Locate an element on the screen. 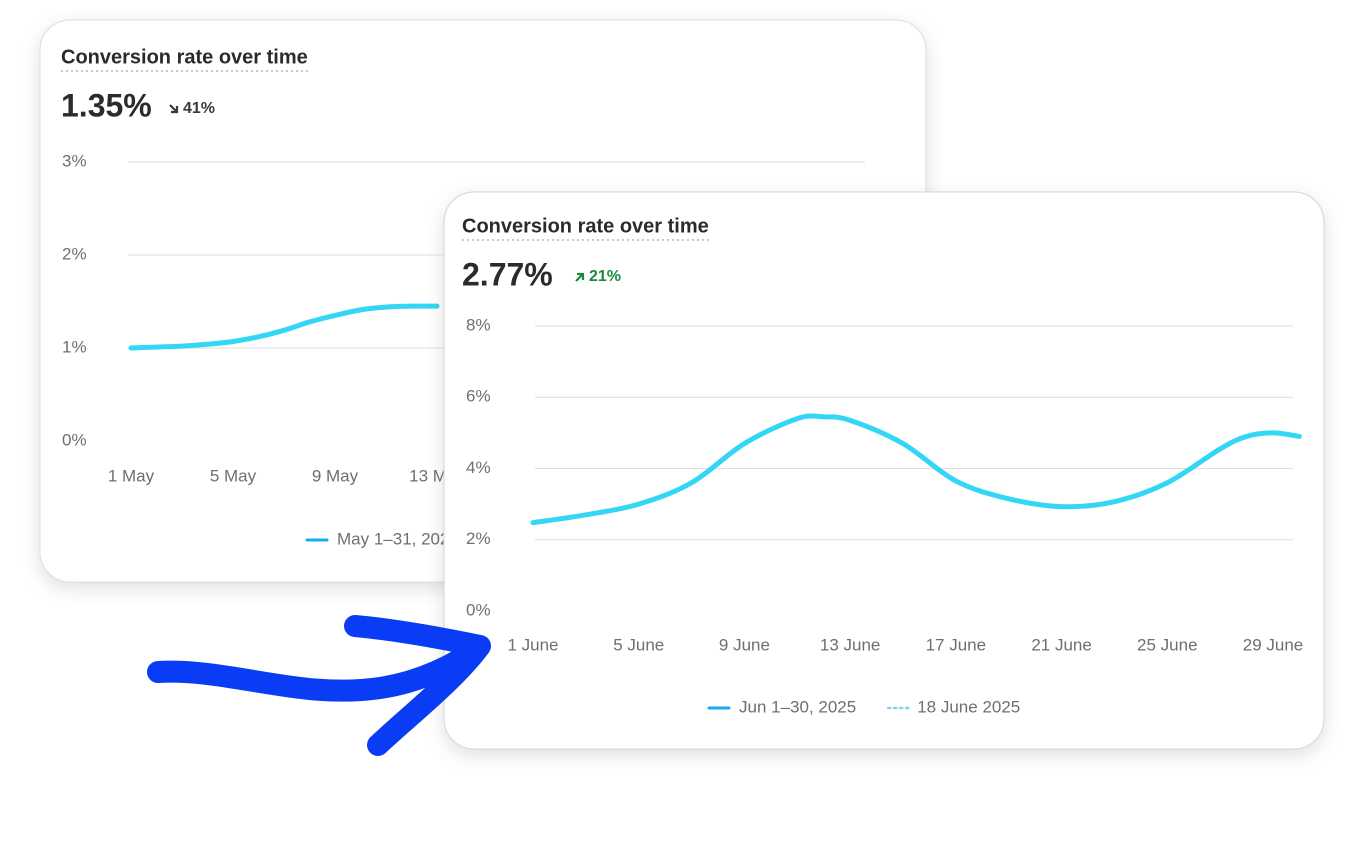 This screenshot has width=1345, height=844. x-tick-label: 5 May is located at coordinates (233, 475).